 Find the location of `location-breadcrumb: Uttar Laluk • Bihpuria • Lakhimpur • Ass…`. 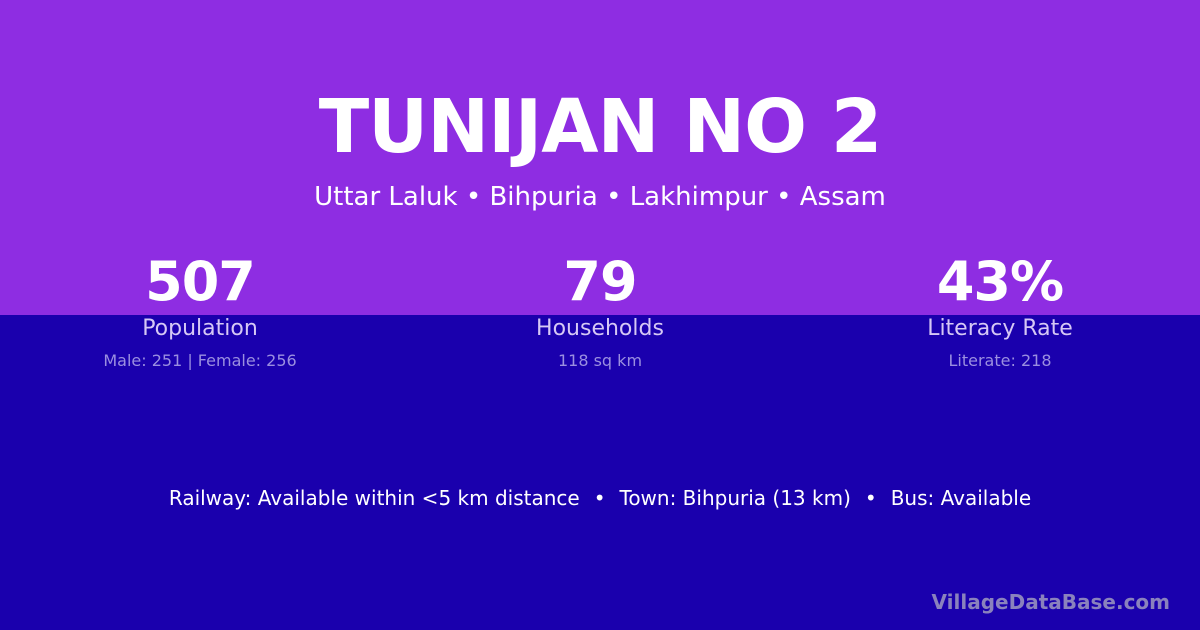

location-breadcrumb: Uttar Laluk • Bihpuria • Lakhimpur • Ass… is located at coordinates (600, 197).